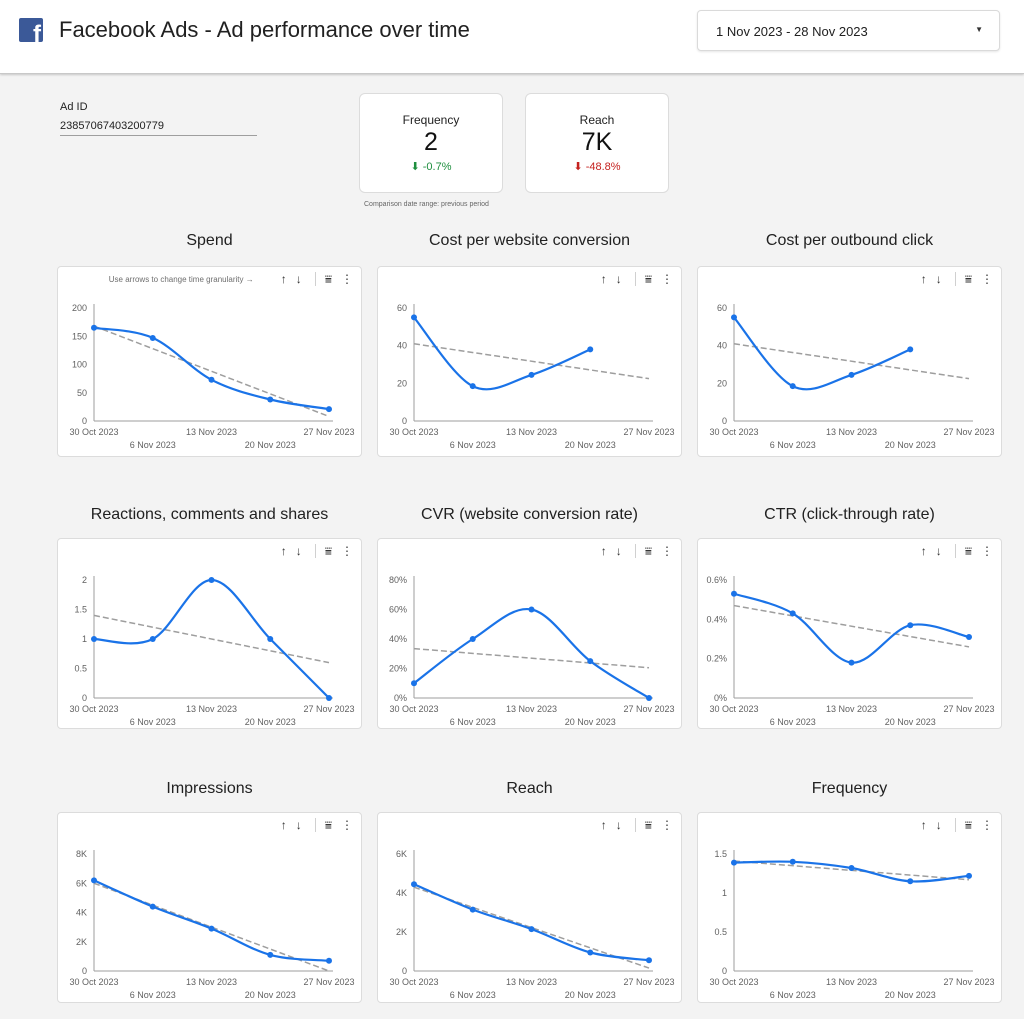 The width and height of the screenshot is (1024, 1019). I want to click on scorecard-value: 2, so click(431, 142).